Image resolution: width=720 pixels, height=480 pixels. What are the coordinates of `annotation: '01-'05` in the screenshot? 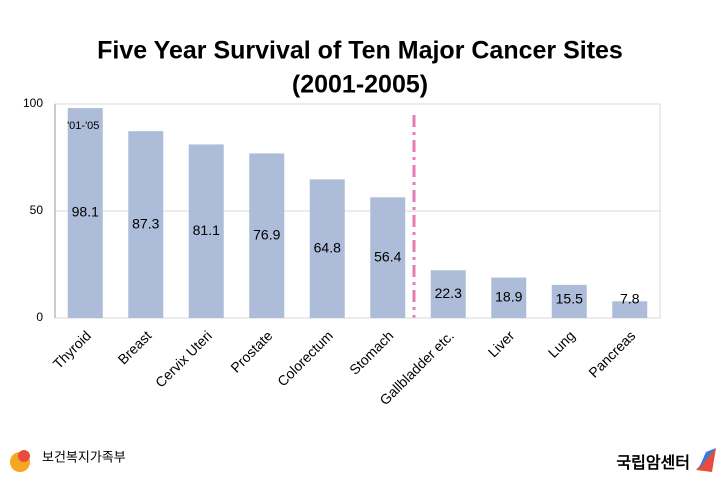 It's located at (83, 126).